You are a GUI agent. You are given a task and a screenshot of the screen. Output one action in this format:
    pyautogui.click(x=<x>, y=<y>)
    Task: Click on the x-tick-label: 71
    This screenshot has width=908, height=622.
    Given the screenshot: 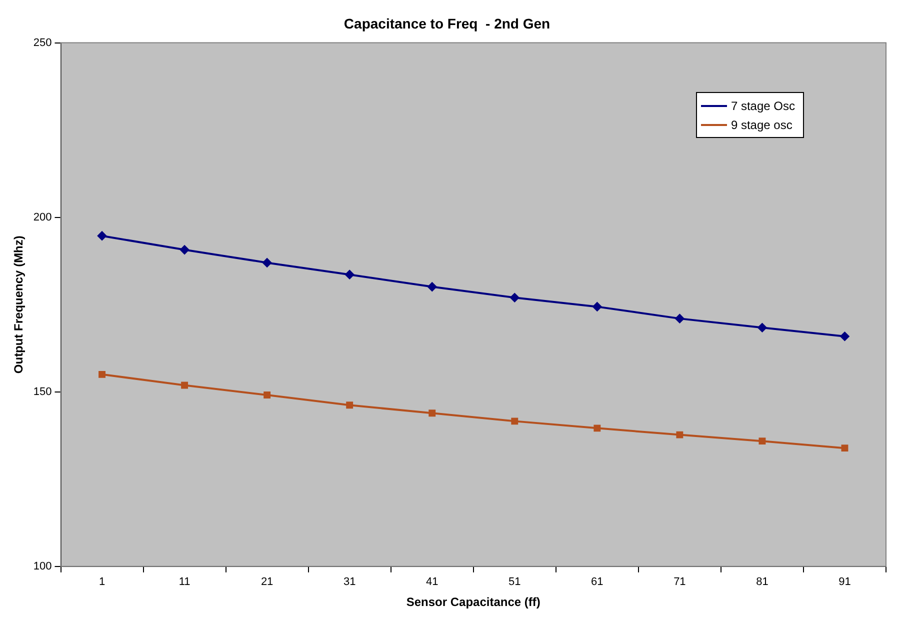 What is the action you would take?
    pyautogui.click(x=680, y=582)
    